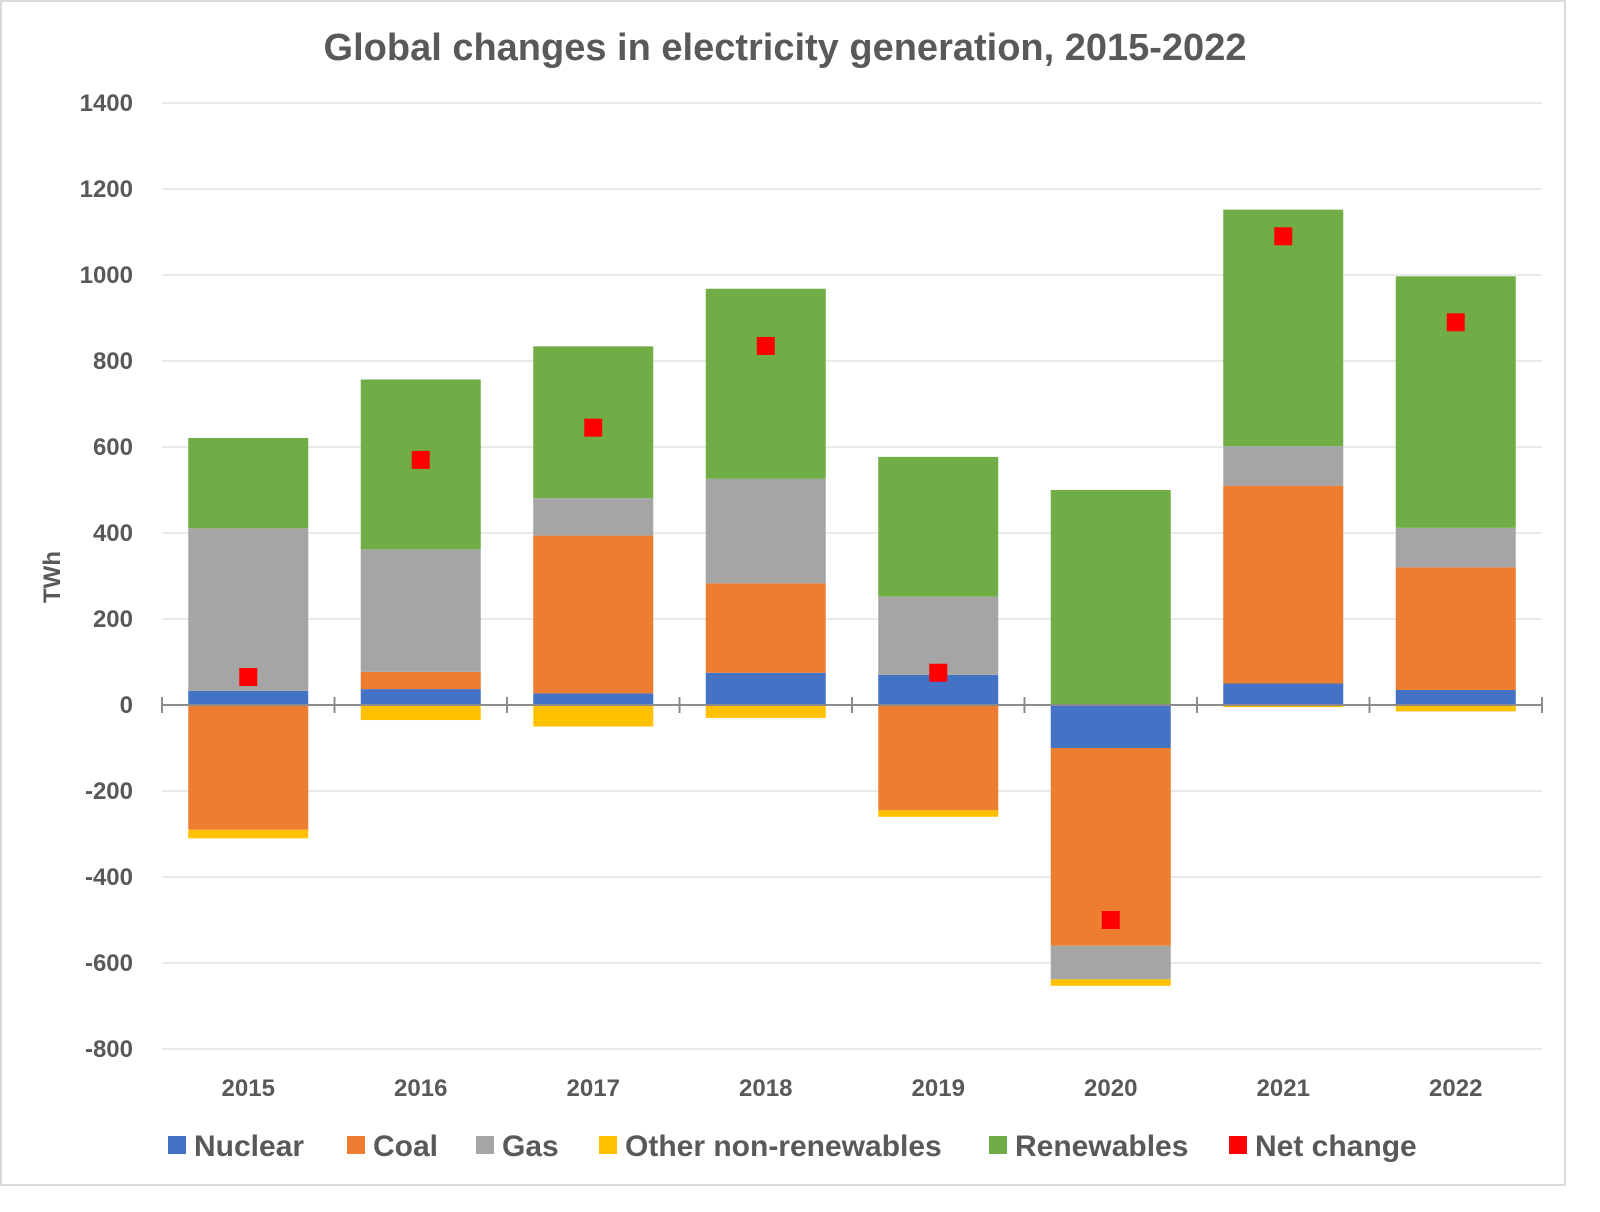 This screenshot has height=1212, width=1600. Describe the element at coordinates (1336, 1146) in the screenshot. I see `legend-label: Net change` at that location.